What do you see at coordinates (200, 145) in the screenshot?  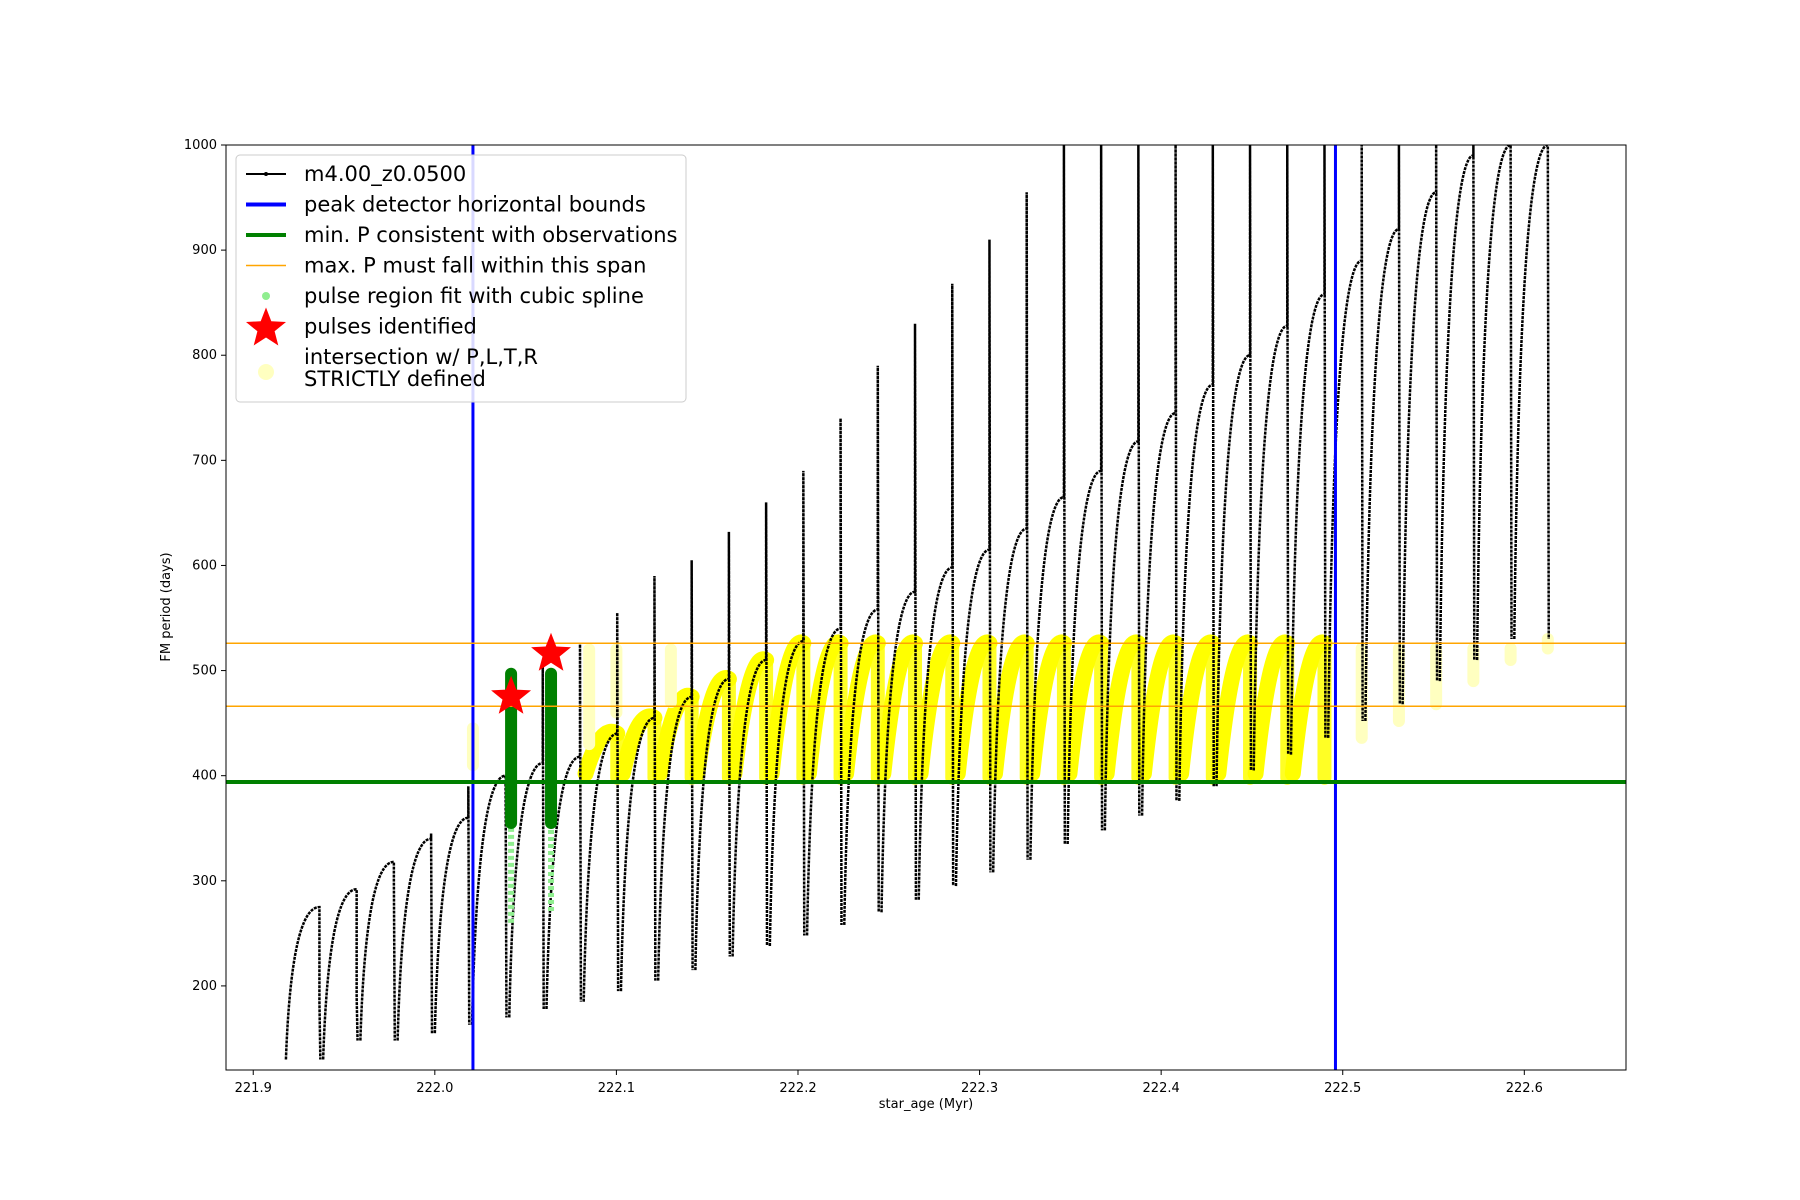 I see `y-tick-label: 1000` at bounding box center [200, 145].